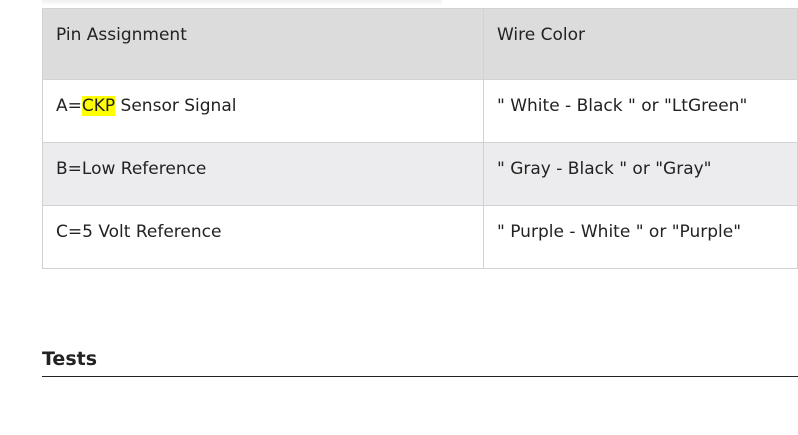 This screenshot has width=798, height=435. Describe the element at coordinates (640, 111) in the screenshot. I see `wire-cell: " White - Black " or "LtGreen"` at that location.